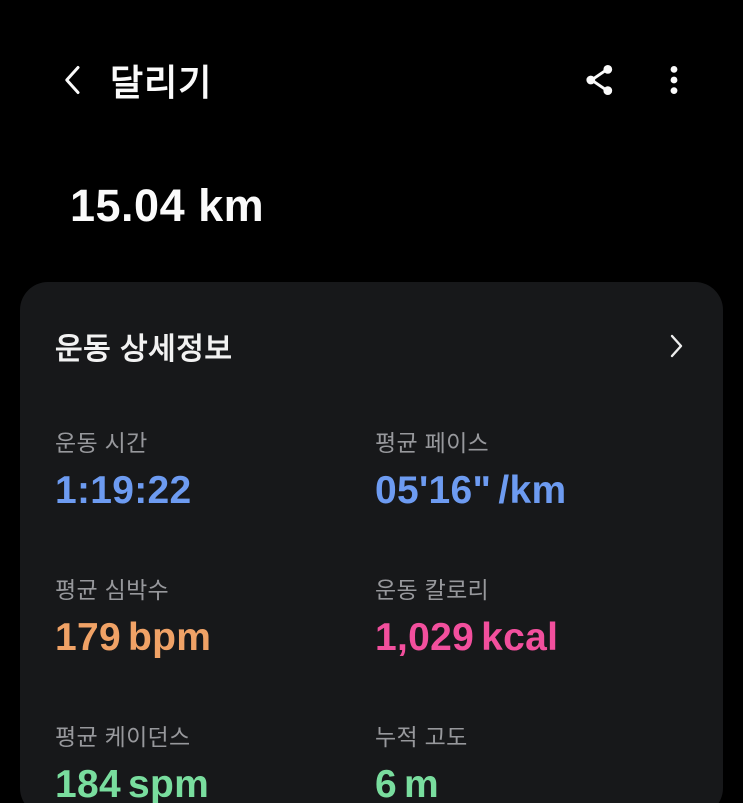 Image resolution: width=743 pixels, height=803 pixels. I want to click on back-button, so click(73, 80).